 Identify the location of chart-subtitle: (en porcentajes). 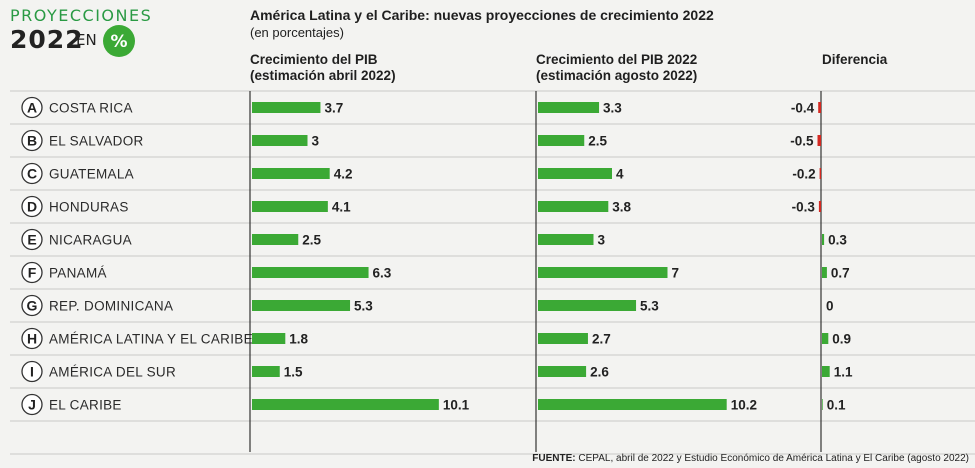
(297, 32).